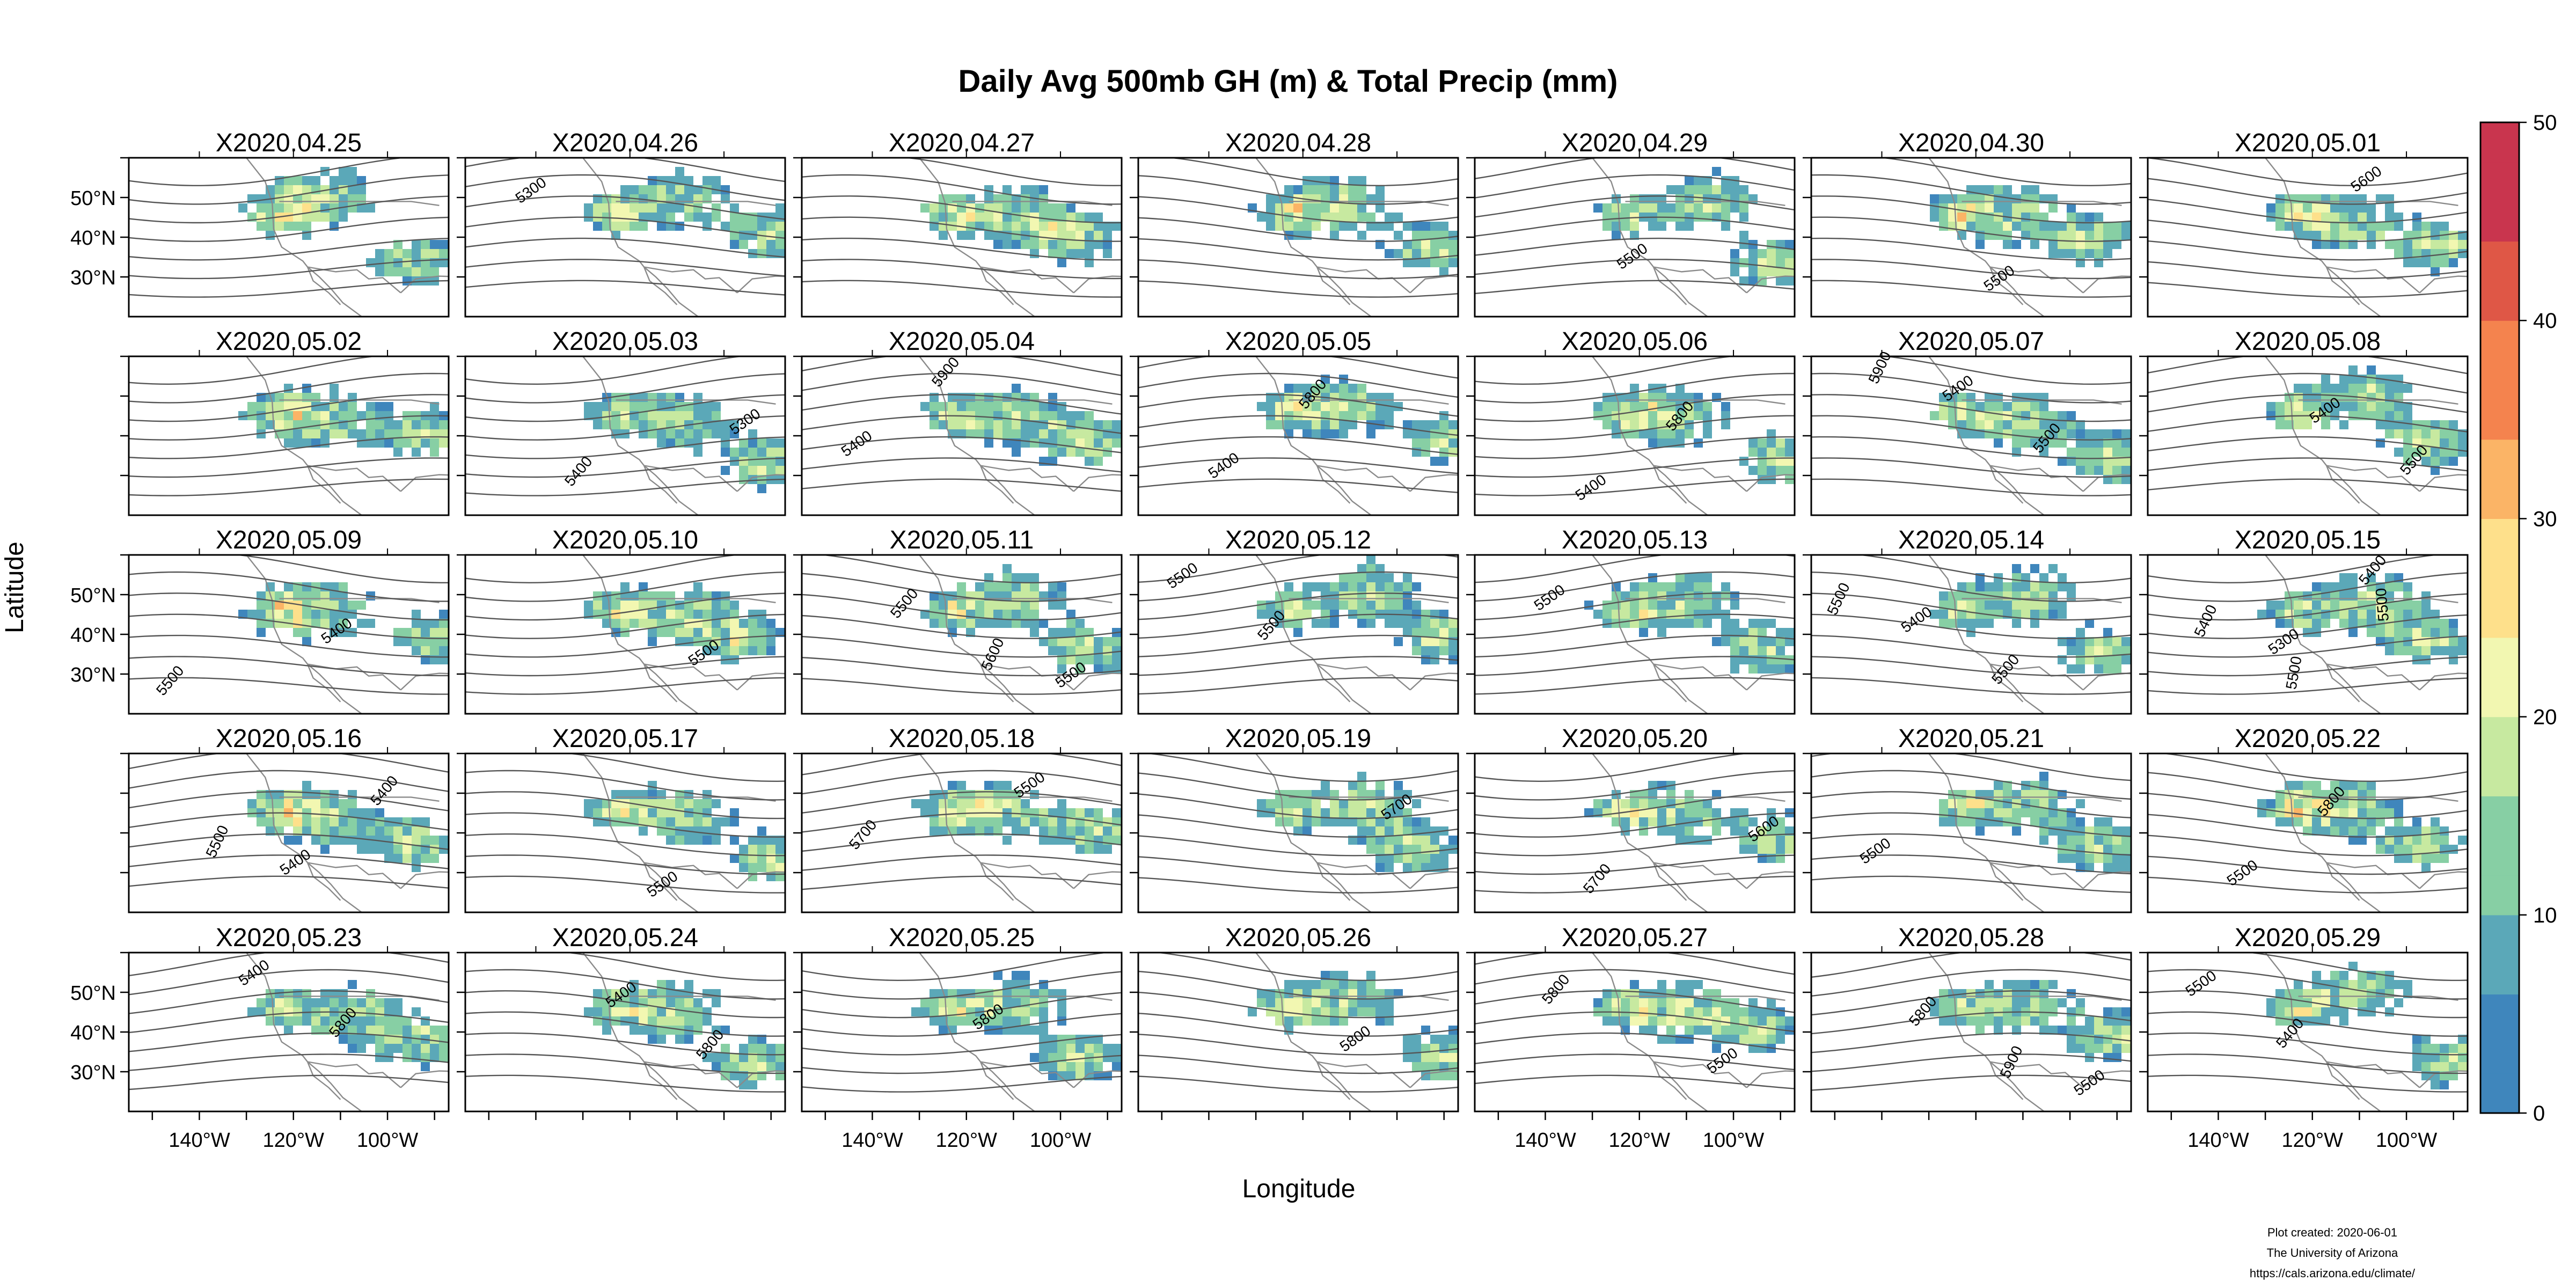  Describe the element at coordinates (1182, 575) in the screenshot. I see `contour-label: 5500` at that location.